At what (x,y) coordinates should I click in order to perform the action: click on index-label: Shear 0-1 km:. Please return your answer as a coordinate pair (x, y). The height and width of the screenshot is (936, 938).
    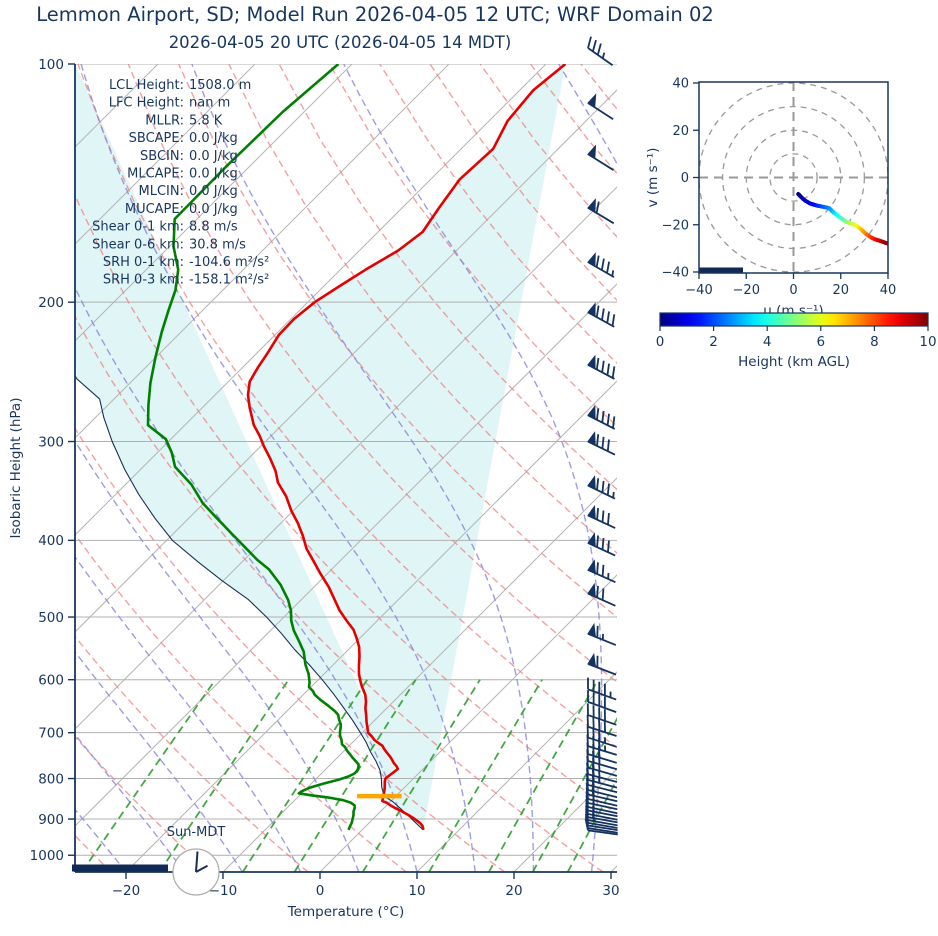
    Looking at the image, I should click on (138, 227).